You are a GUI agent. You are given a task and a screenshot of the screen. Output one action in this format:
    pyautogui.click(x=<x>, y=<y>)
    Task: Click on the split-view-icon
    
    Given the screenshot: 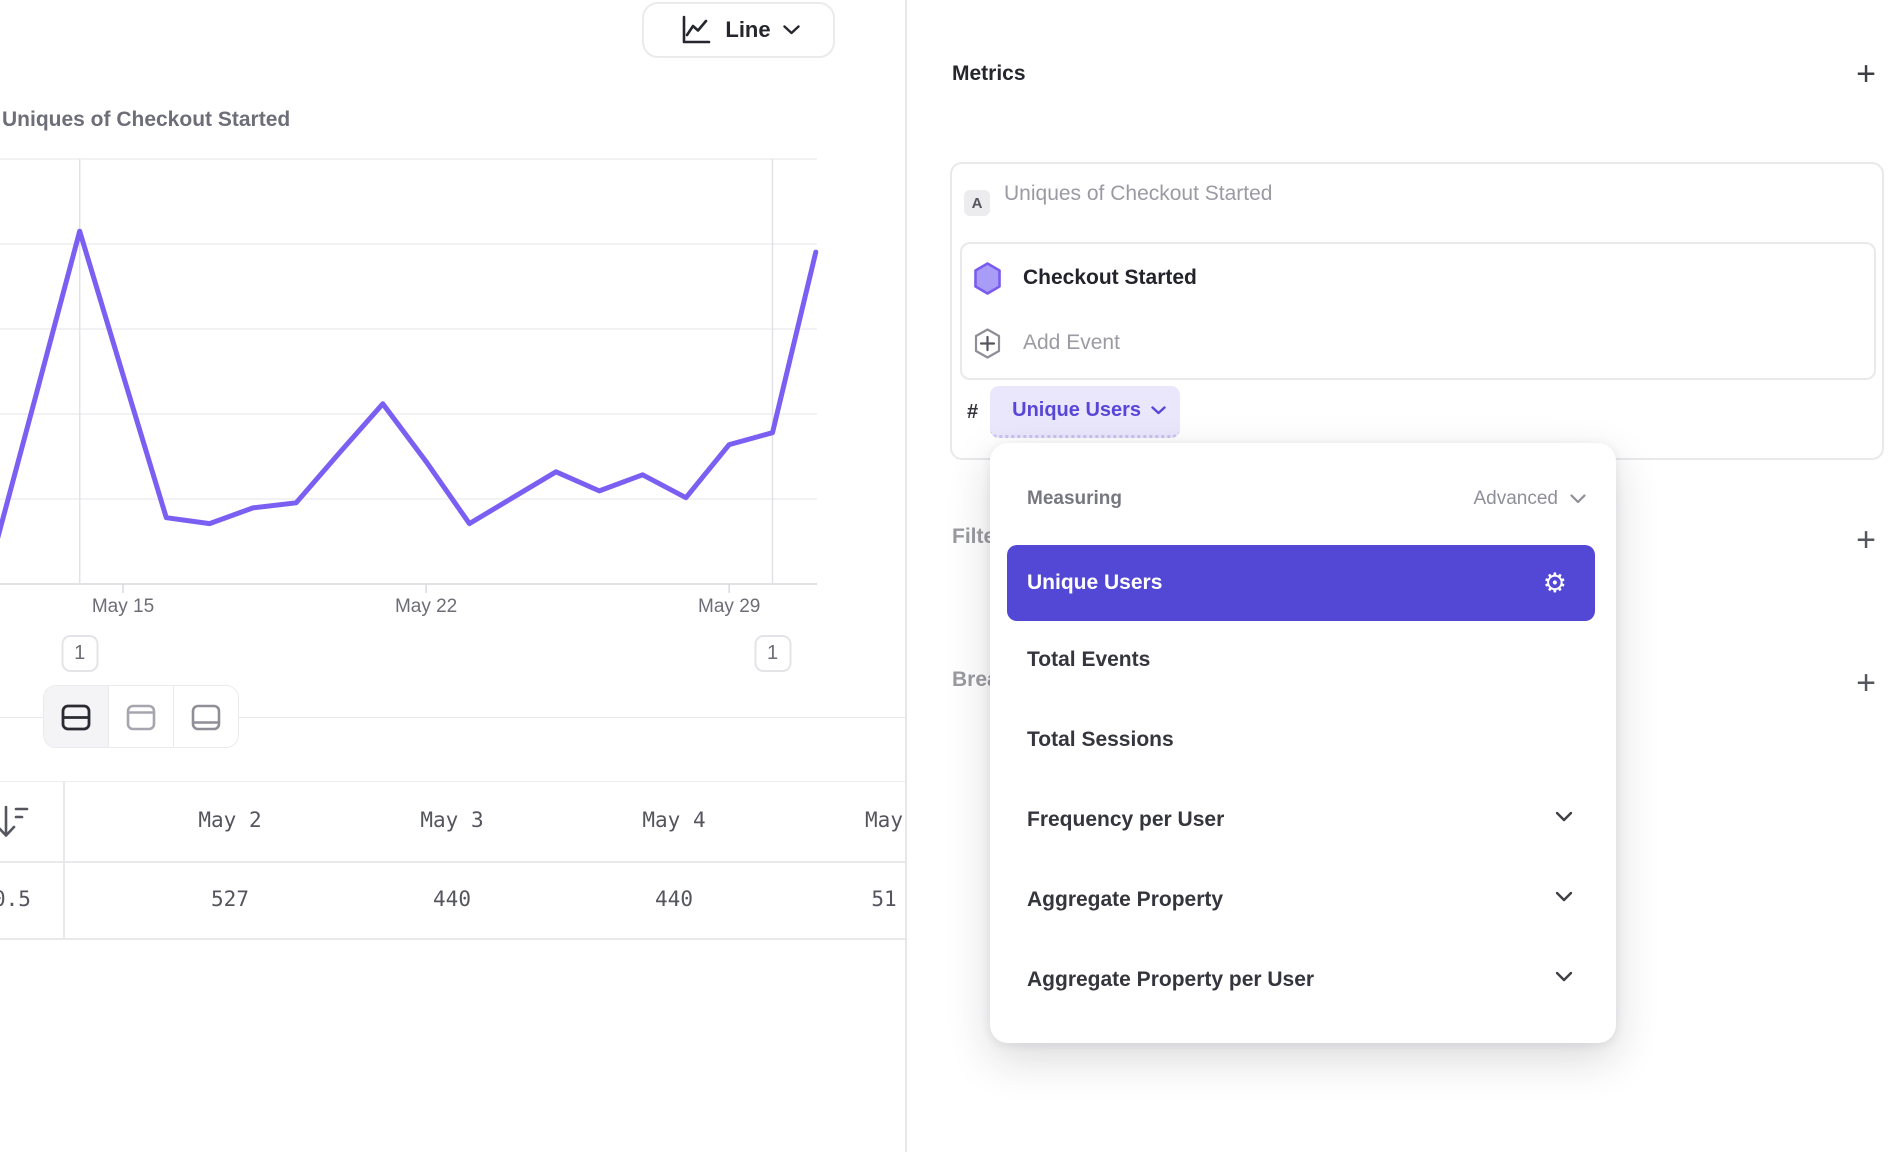 What is the action you would take?
    pyautogui.click(x=76, y=717)
    